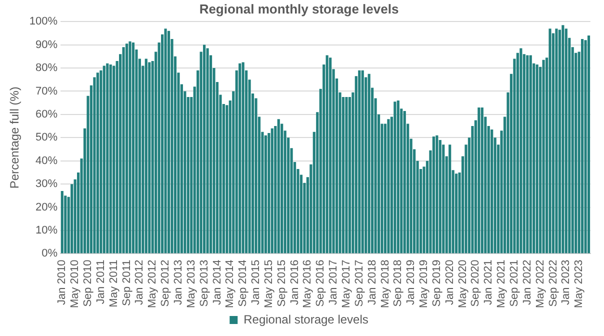 The width and height of the screenshot is (604, 336). Describe the element at coordinates (566, 282) in the screenshot. I see `x-tick-label: Jan 2023` at that location.